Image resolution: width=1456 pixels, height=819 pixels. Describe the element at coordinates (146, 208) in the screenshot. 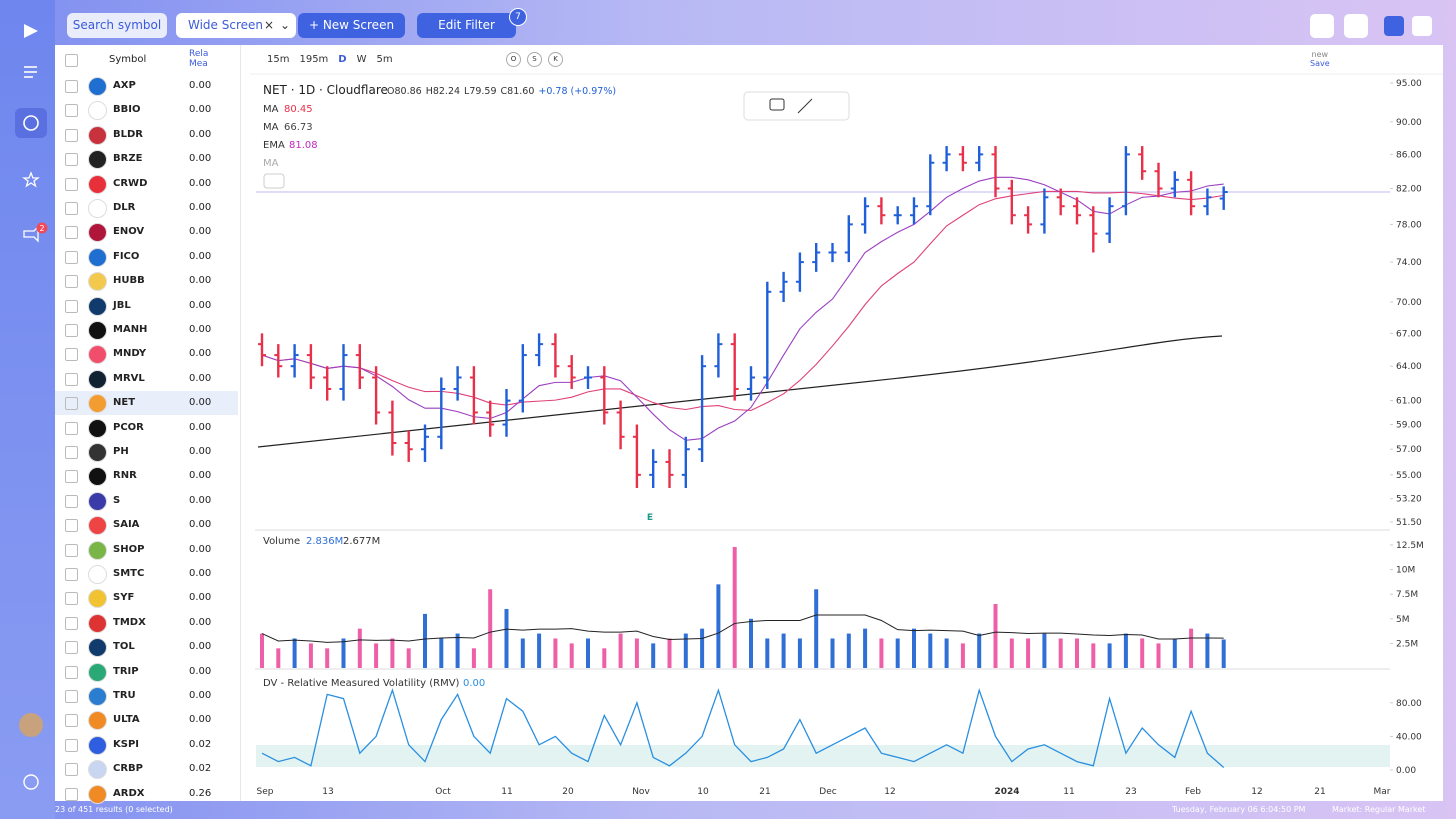

I see `watchlist-row: DLR 0.00` at that location.